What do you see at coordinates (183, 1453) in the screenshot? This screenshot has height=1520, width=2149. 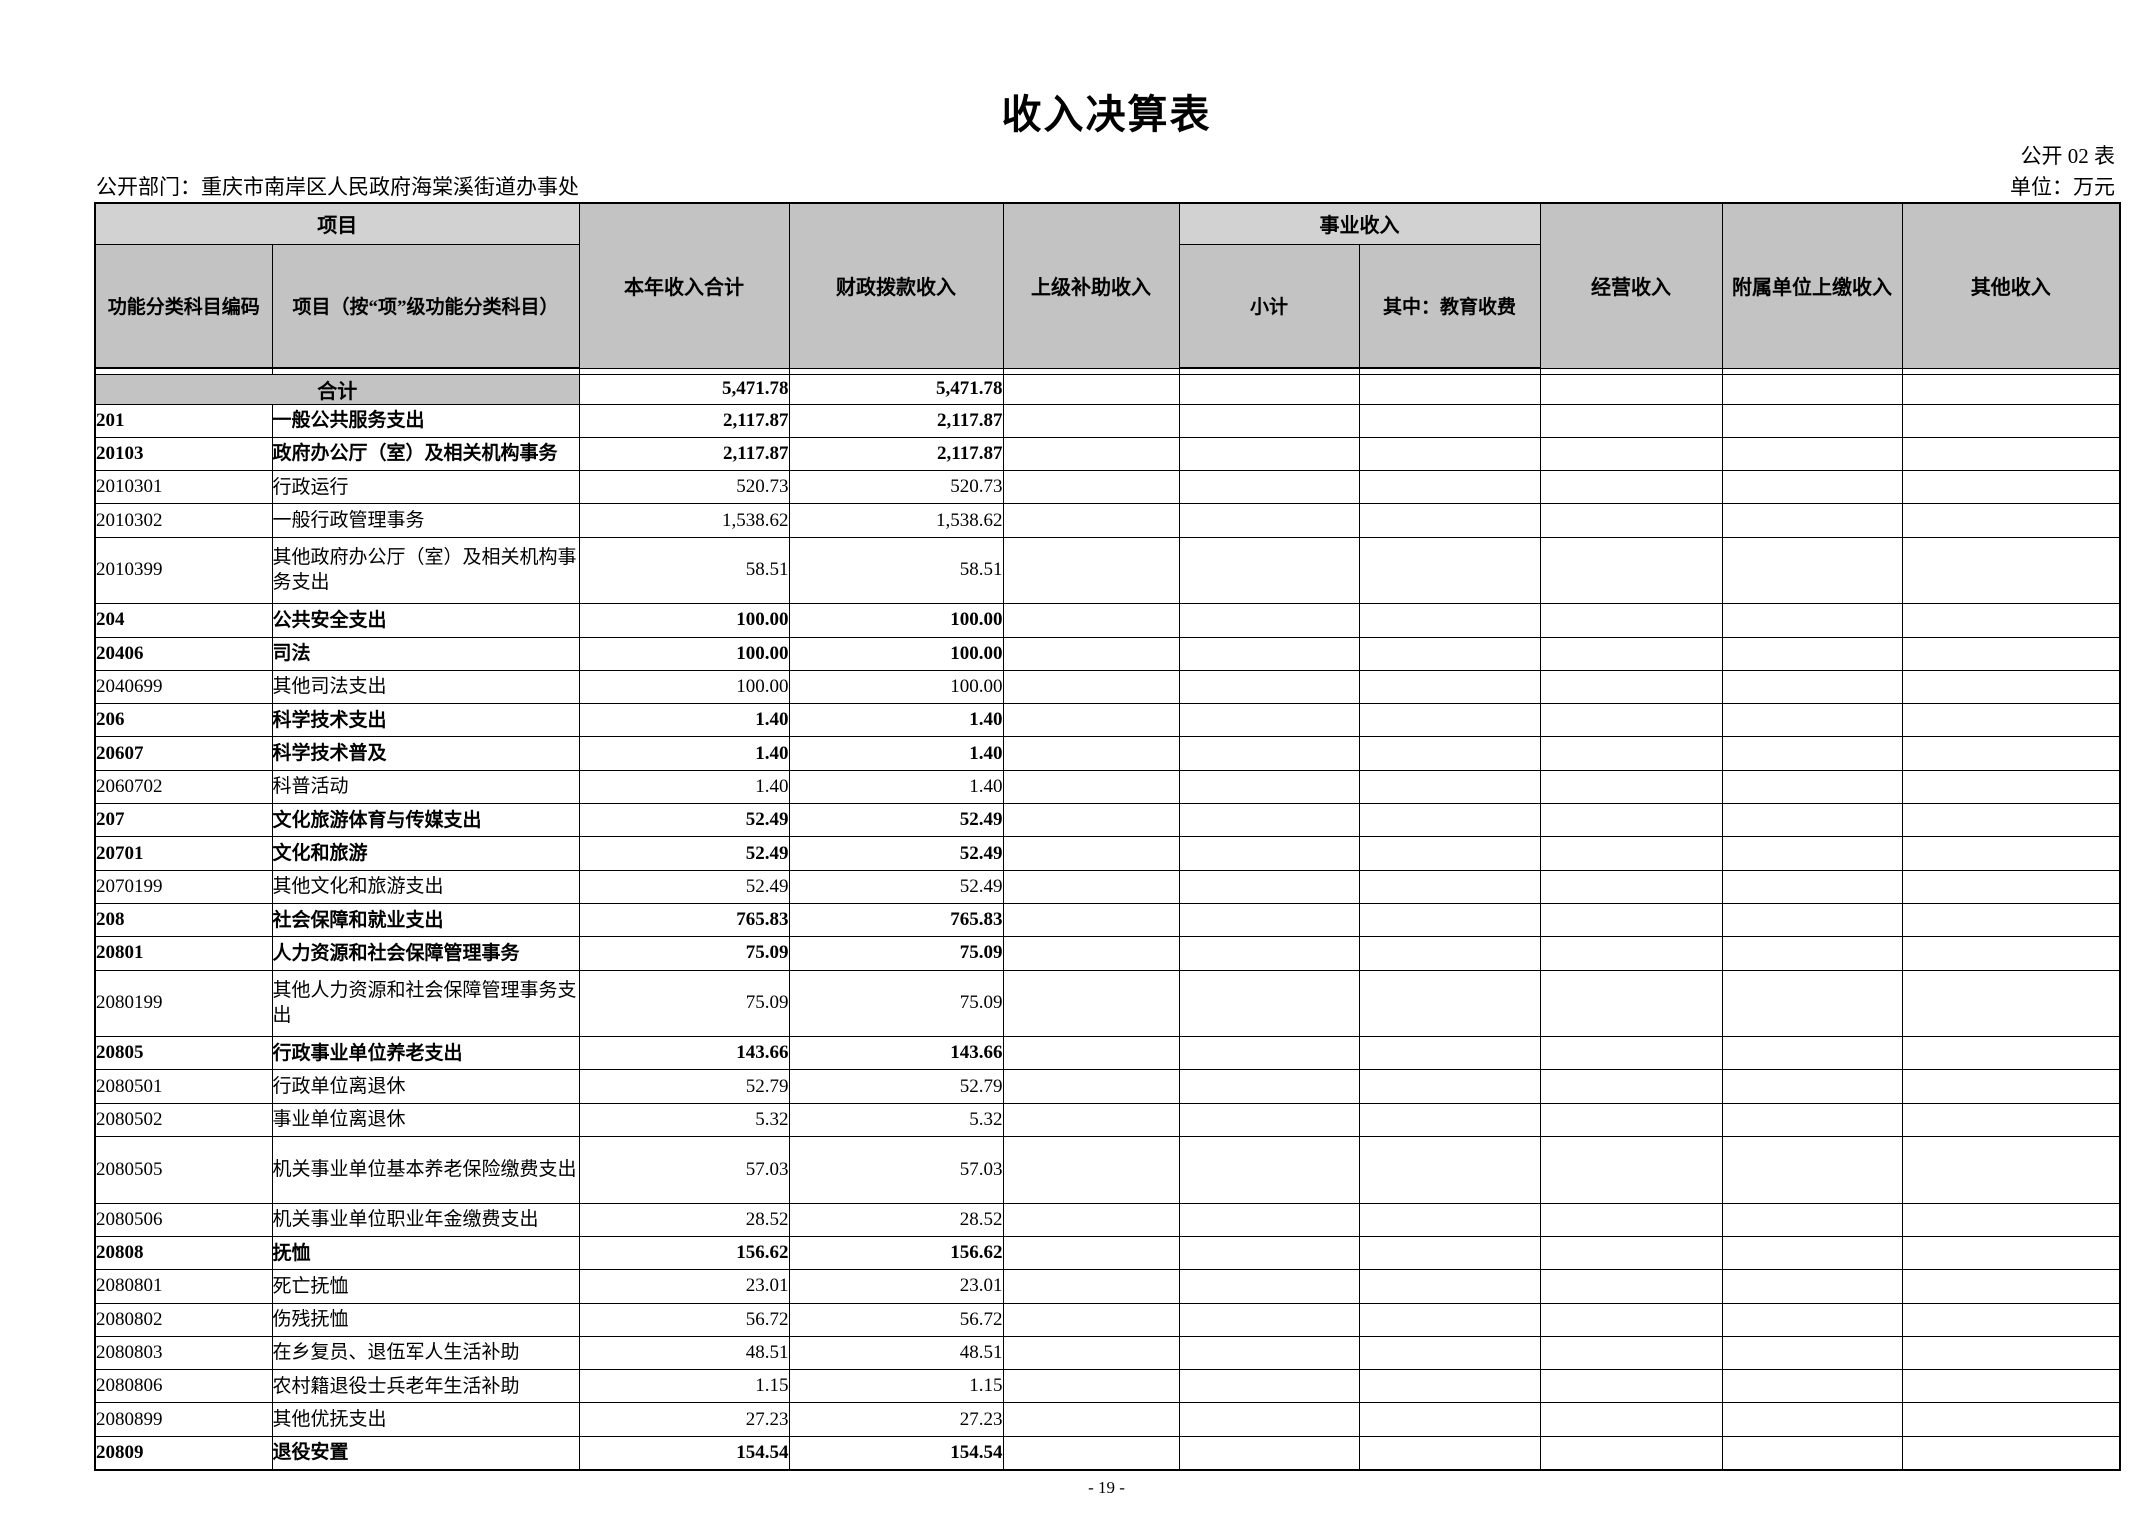 I see `row-code-cell: 20809` at bounding box center [183, 1453].